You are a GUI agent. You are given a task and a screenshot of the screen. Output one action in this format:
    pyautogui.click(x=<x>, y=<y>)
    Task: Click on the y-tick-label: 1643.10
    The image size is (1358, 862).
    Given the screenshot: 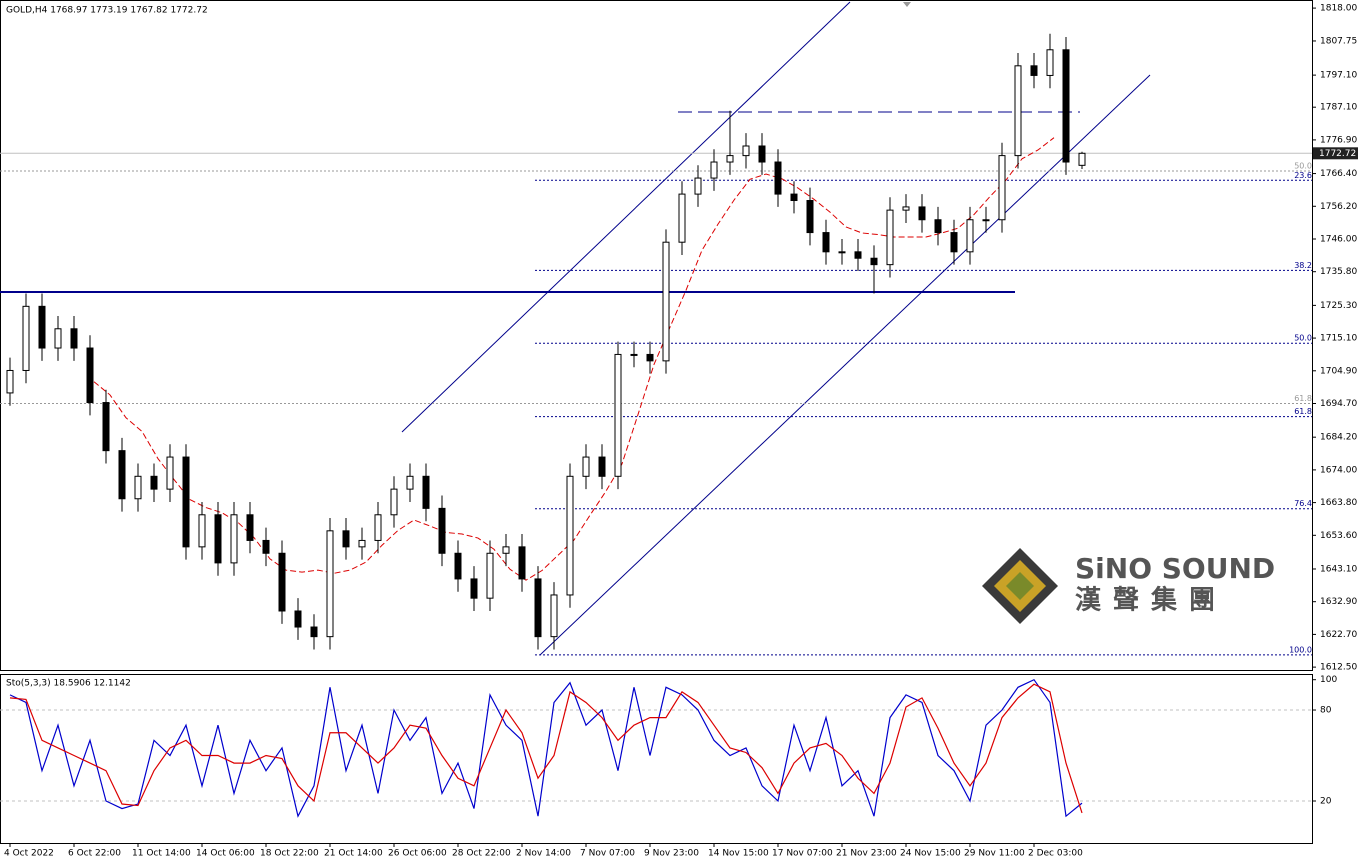 What is the action you would take?
    pyautogui.click(x=1338, y=569)
    